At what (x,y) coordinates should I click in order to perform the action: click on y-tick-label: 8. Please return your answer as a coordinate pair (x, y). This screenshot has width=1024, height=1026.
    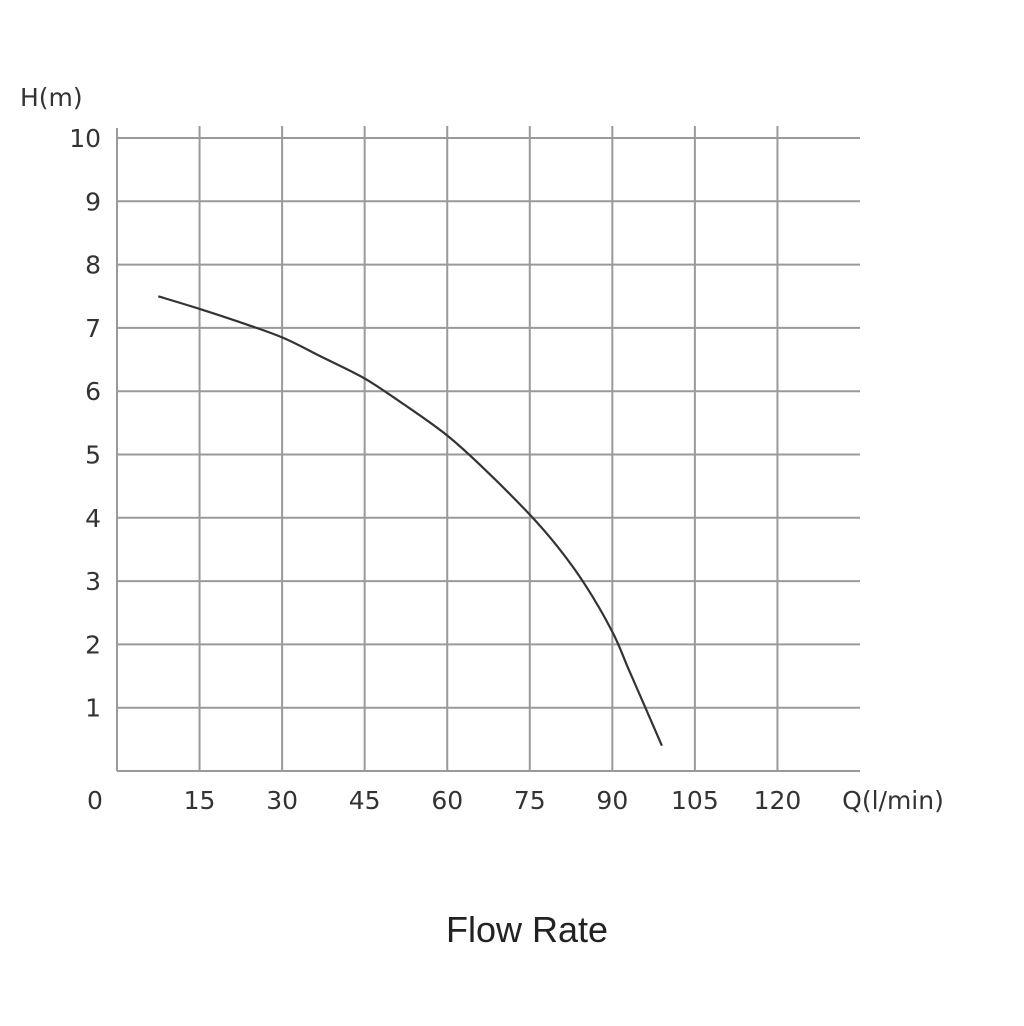
    Looking at the image, I should click on (93, 265).